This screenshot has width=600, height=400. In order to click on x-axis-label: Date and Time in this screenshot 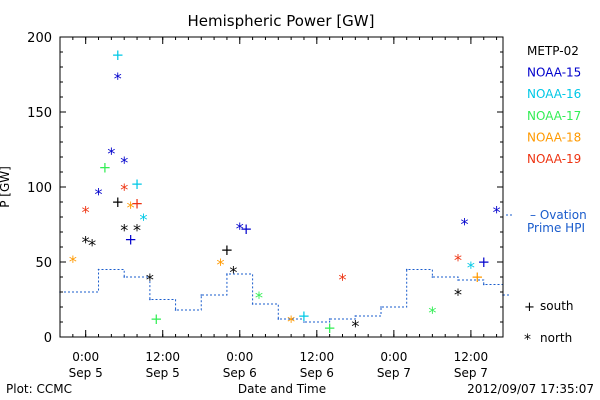, I will do `click(282, 389)`.